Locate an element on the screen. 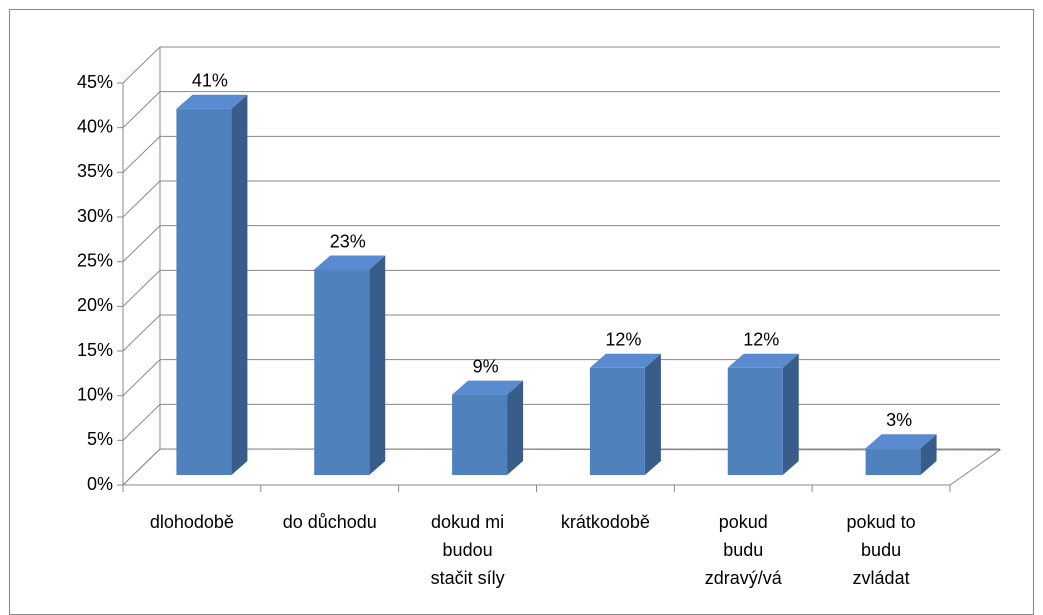 The height and width of the screenshot is (615, 1043). value-label: 3% is located at coordinates (899, 420).